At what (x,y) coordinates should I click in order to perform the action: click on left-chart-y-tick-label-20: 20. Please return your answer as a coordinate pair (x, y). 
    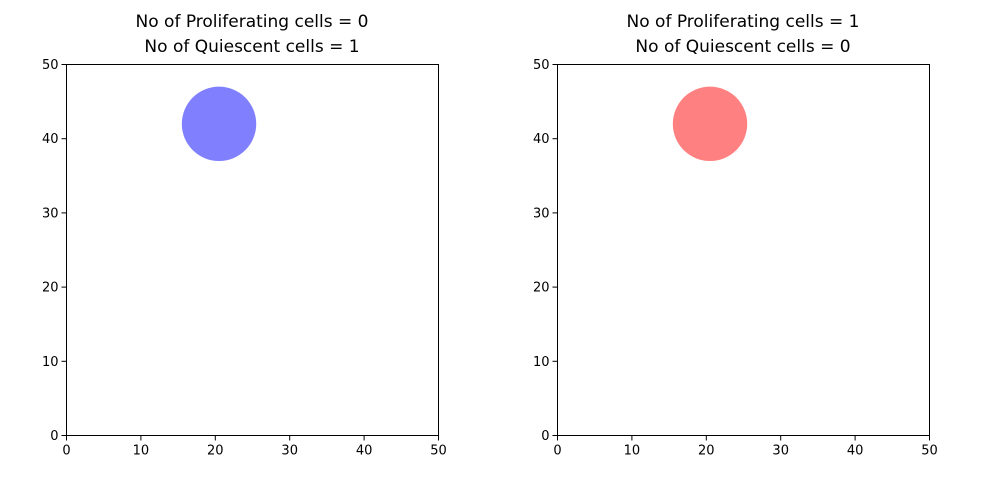
    Looking at the image, I should click on (50, 288).